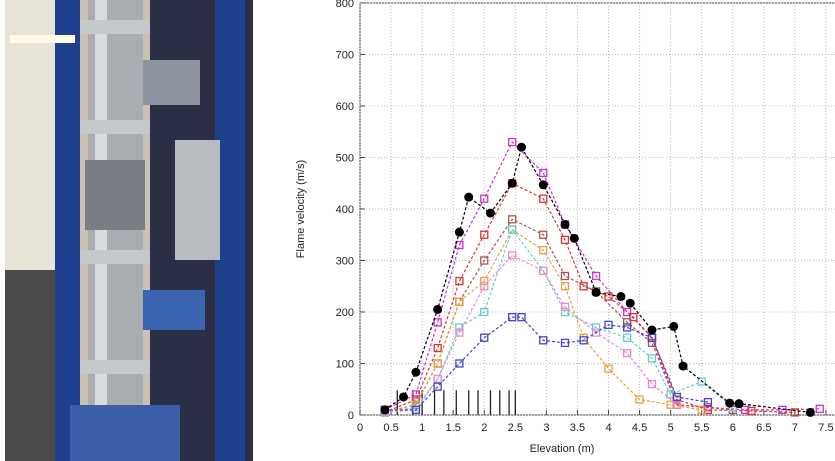  I want to click on y-tick-label: 800, so click(345, 5).